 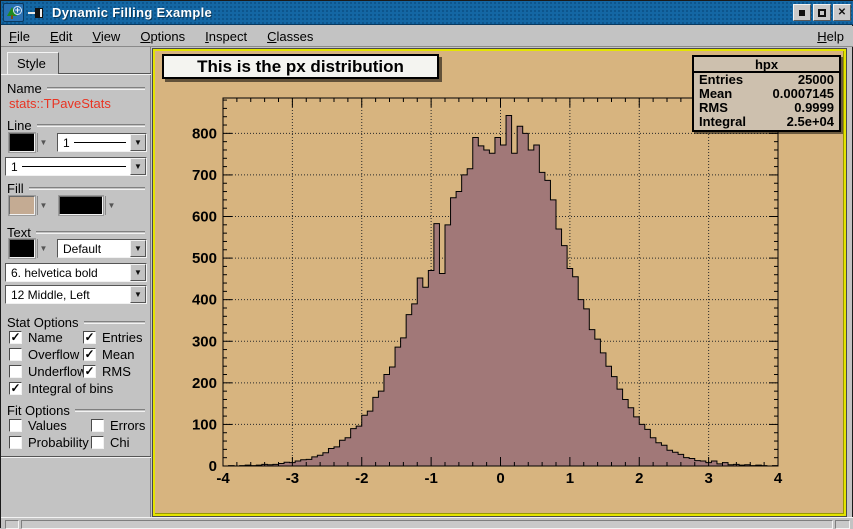 I want to click on fill-color-arrow-icon: ▼, so click(x=43, y=205).